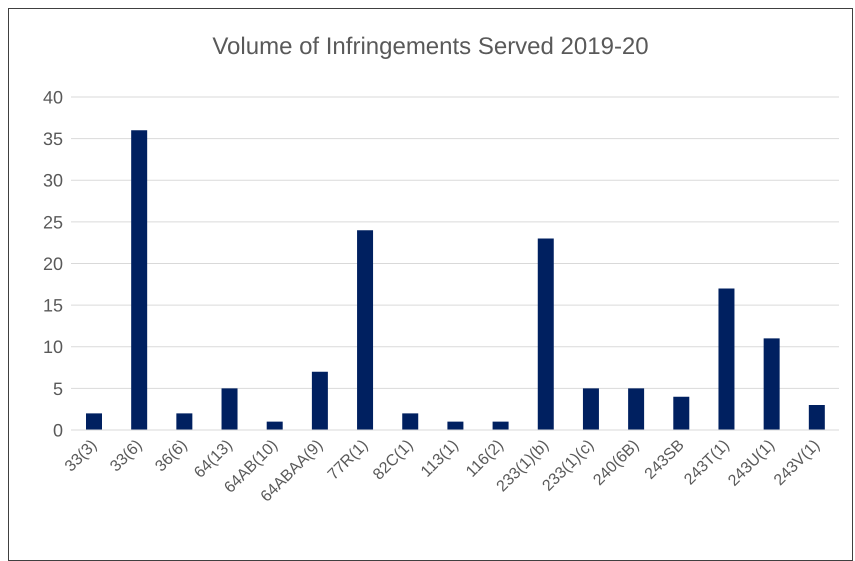  Describe the element at coordinates (52, 306) in the screenshot. I see `y-tick-label: 15` at that location.